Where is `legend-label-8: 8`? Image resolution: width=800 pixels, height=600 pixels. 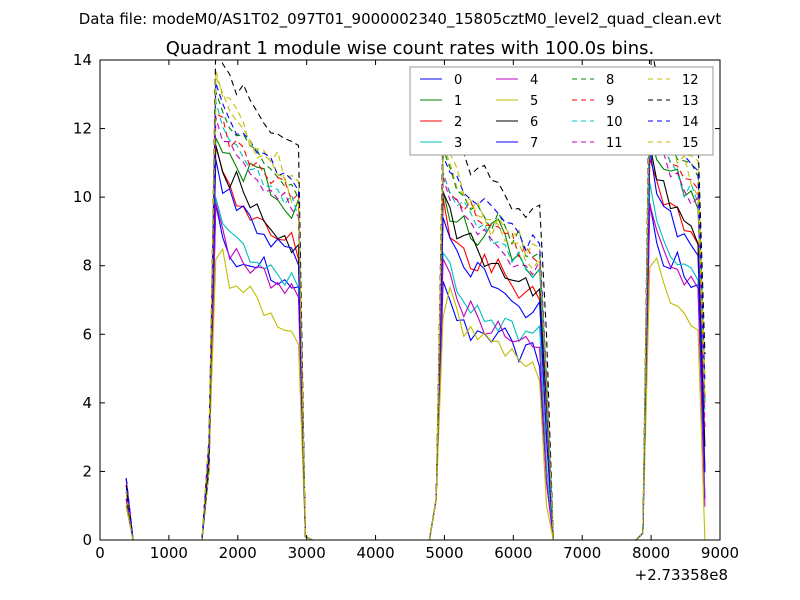 legend-label-8: 8 is located at coordinates (610, 80).